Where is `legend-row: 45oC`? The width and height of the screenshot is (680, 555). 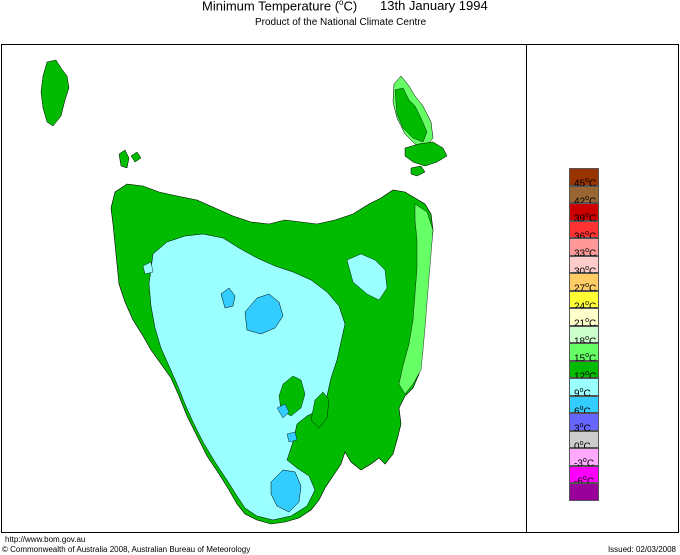 legend-row: 45oC is located at coordinates (614, 179).